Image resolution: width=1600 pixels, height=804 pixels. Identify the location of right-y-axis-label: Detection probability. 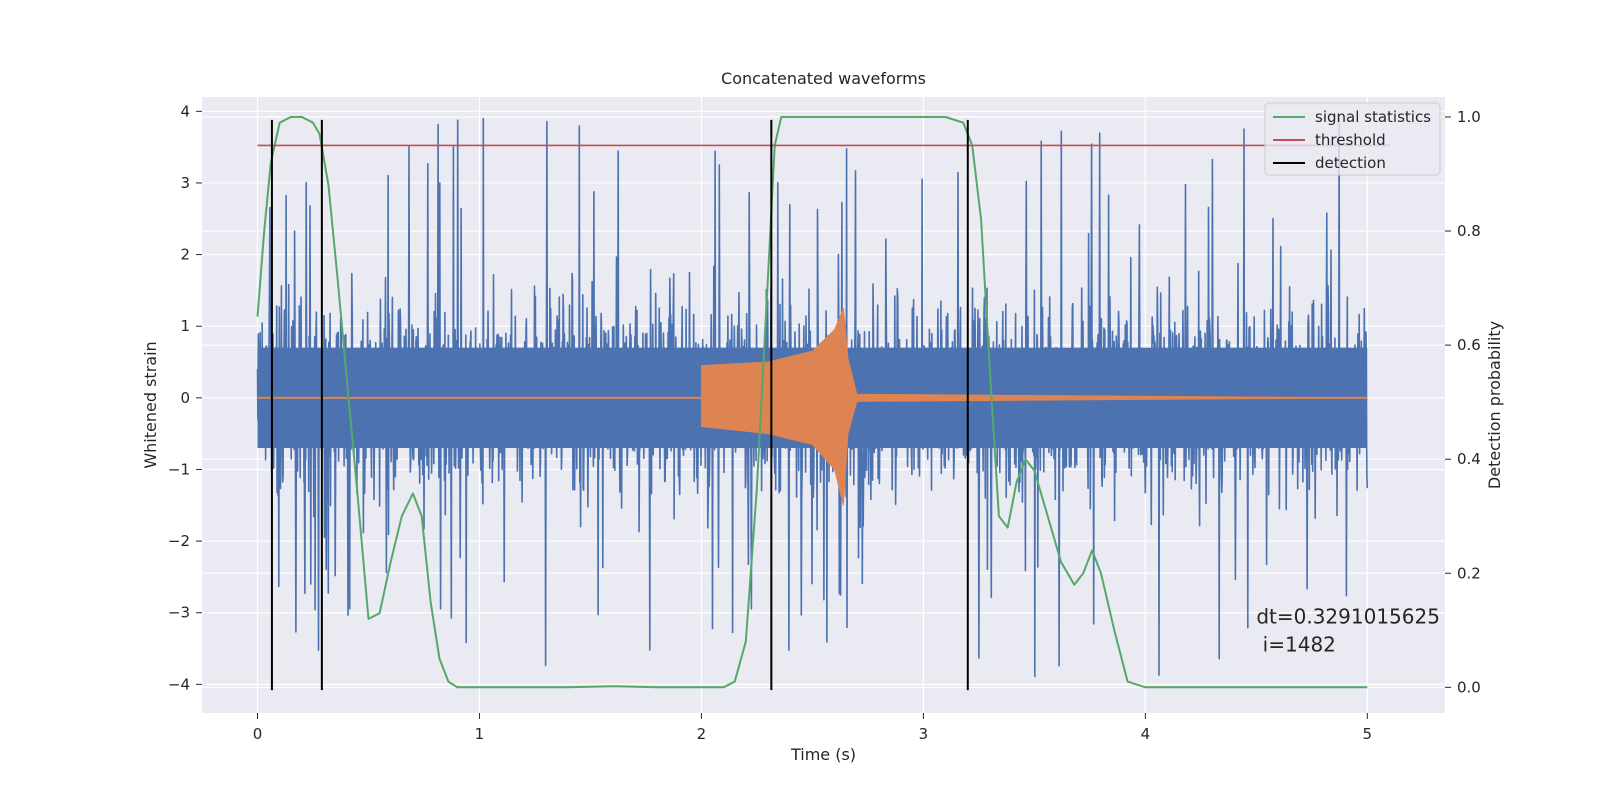
(1494, 405).